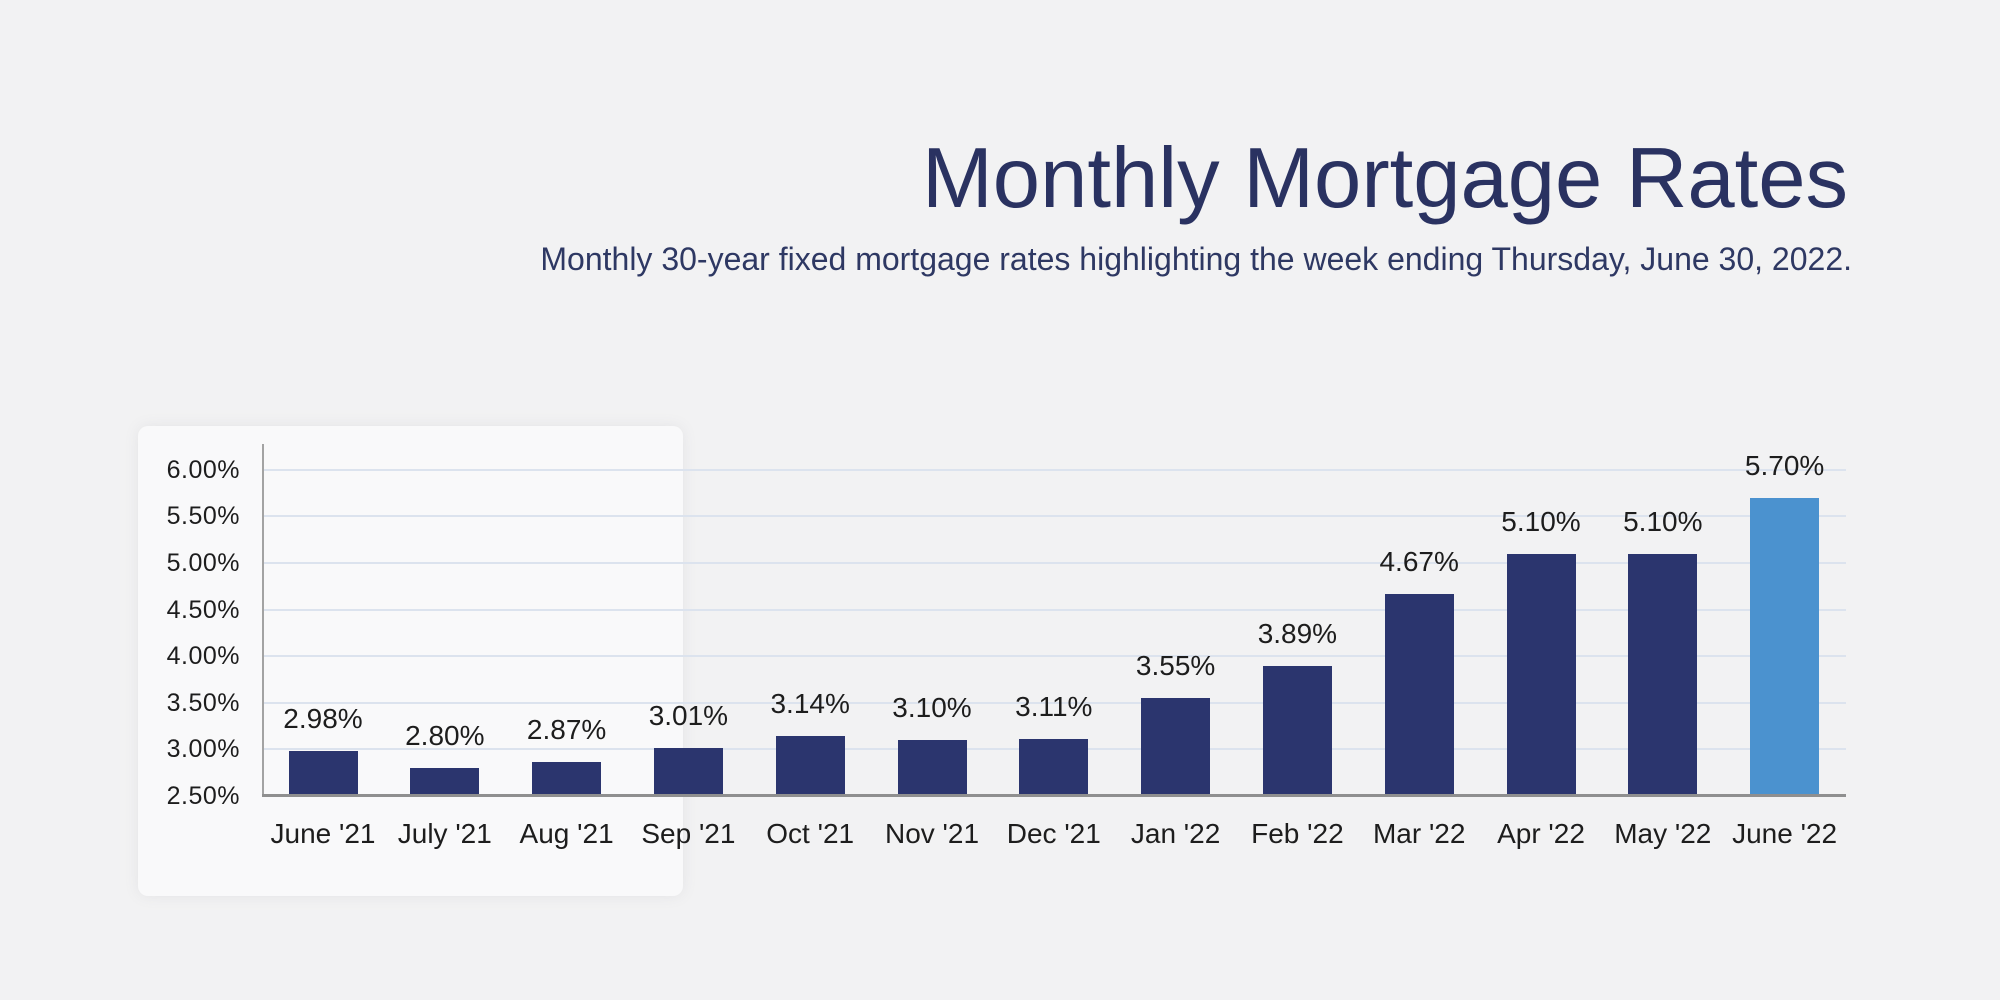 Image resolution: width=2000 pixels, height=1000 pixels. I want to click on bar-value-label: 3.10%, so click(932, 708).